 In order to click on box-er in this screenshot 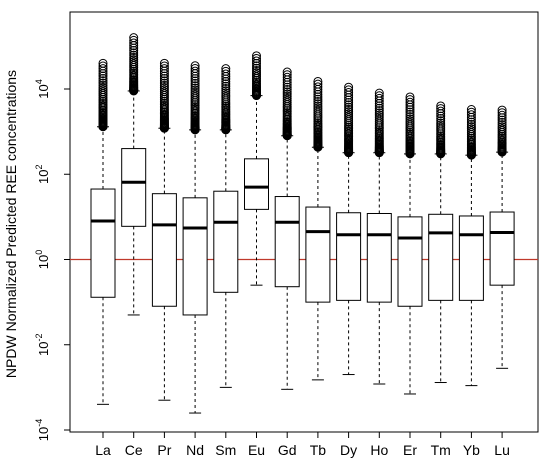, I will do `click(410, 243)`.